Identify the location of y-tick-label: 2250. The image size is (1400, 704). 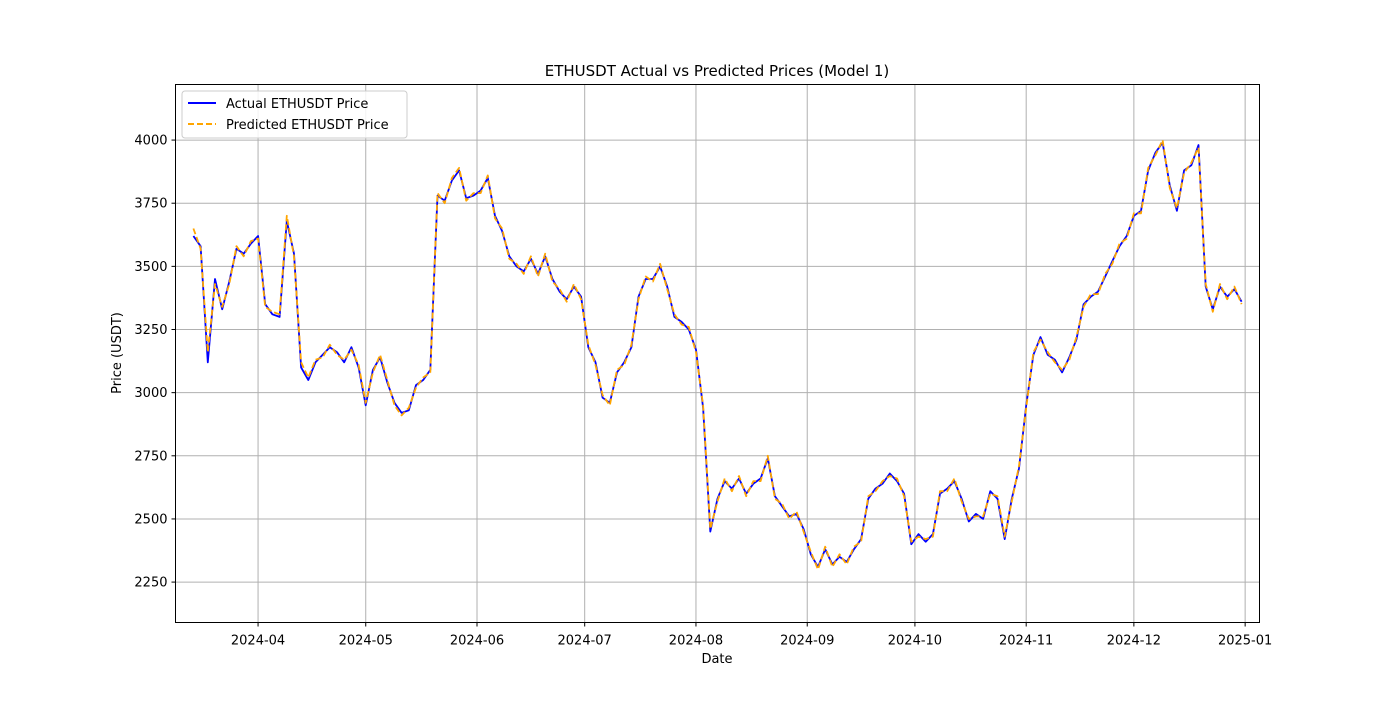
(150, 583).